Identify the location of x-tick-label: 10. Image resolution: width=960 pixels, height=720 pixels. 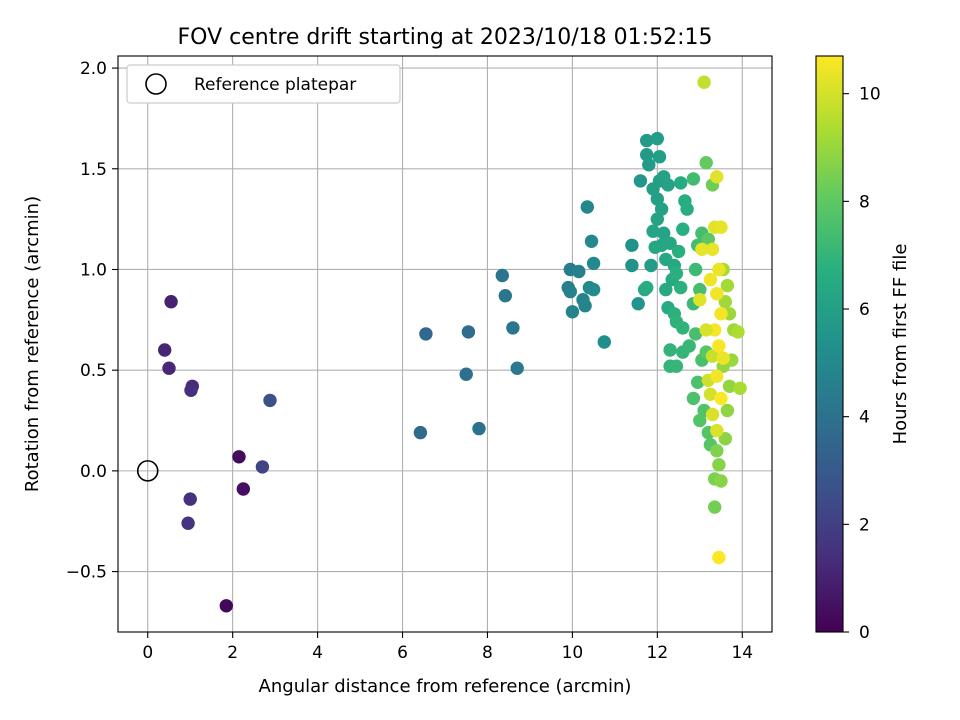
(573, 653).